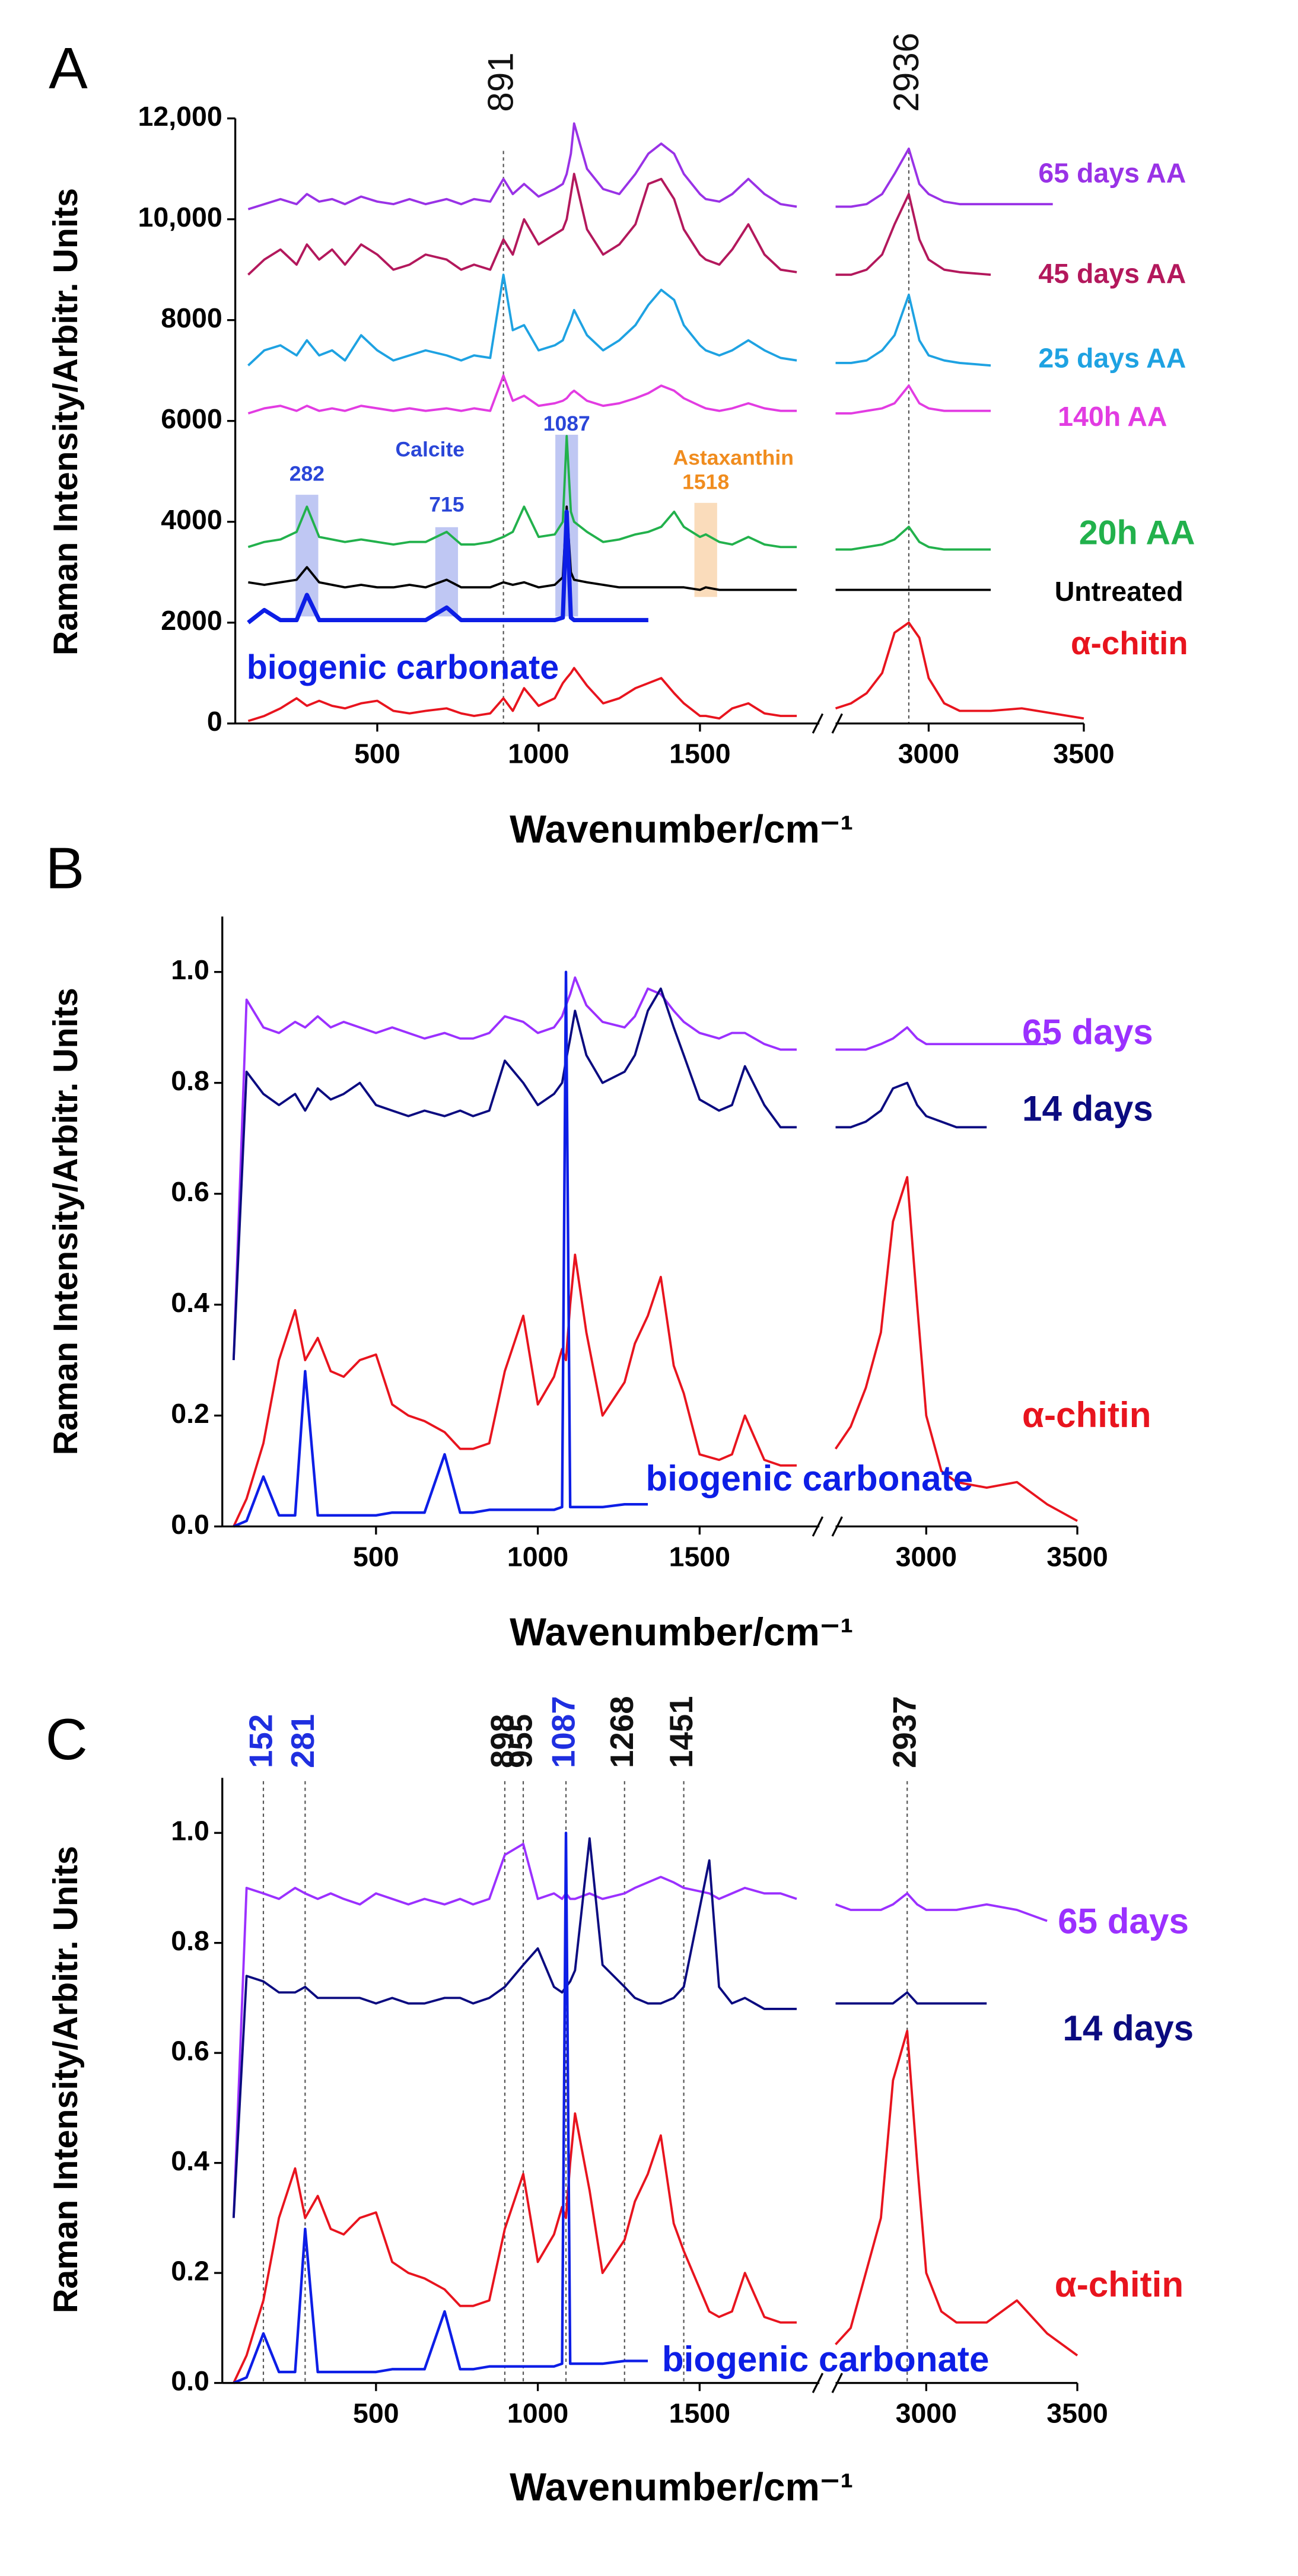 Image resolution: width=1298 pixels, height=2576 pixels. What do you see at coordinates (1137, 533) in the screenshot?
I see `series-label: 20h AA` at bounding box center [1137, 533].